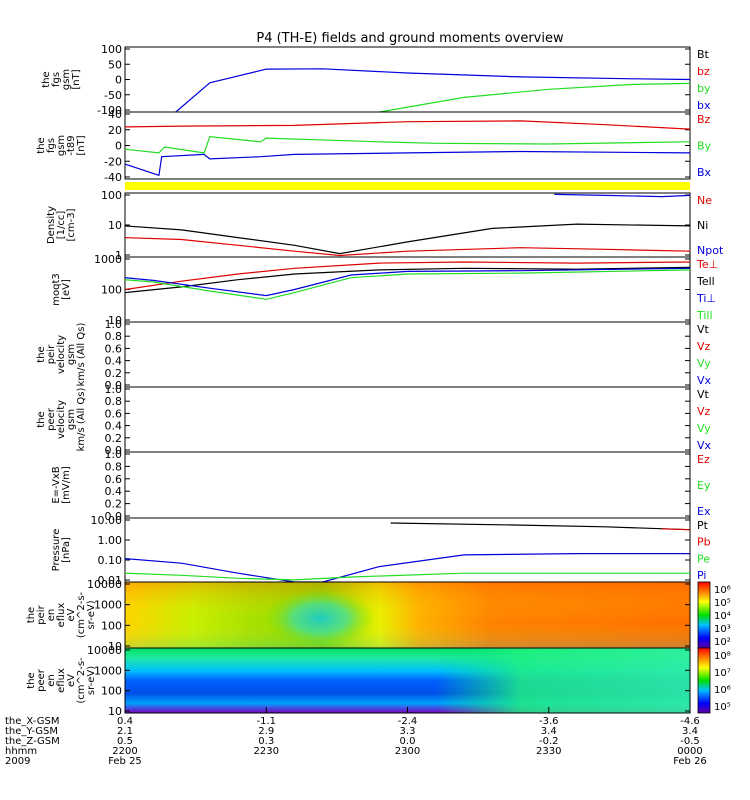 This screenshot has height=800, width=750. What do you see at coordinates (51, 680) in the screenshot?
I see `y-axis-label-line: en` at bounding box center [51, 680].